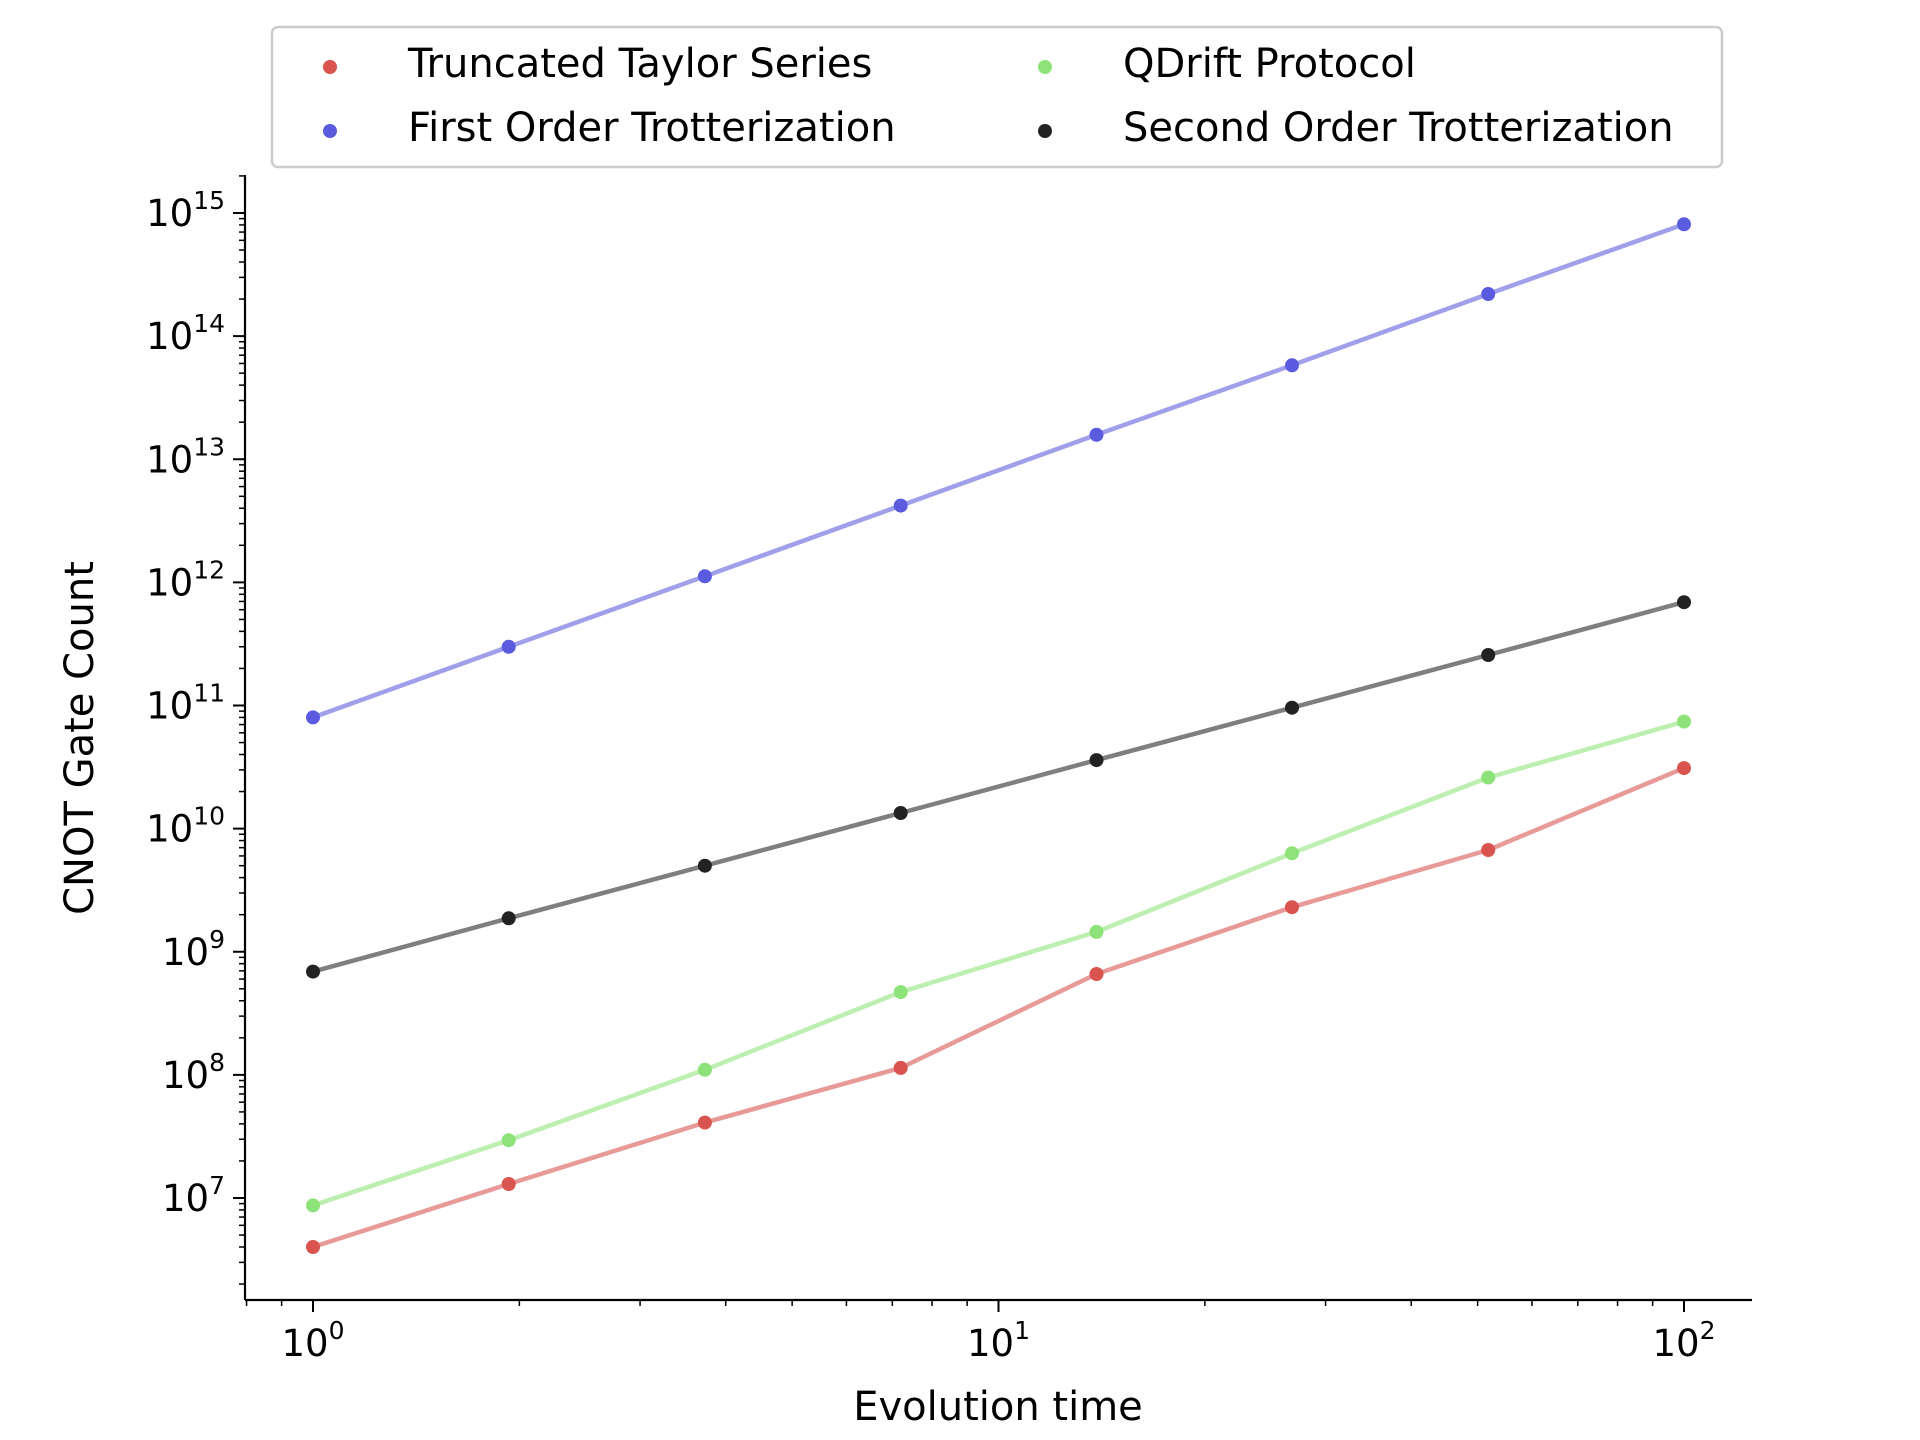 The image size is (1920, 1440). Describe the element at coordinates (185, 703) in the screenshot. I see `y-tick-label-4: 10¹¹` at that location.